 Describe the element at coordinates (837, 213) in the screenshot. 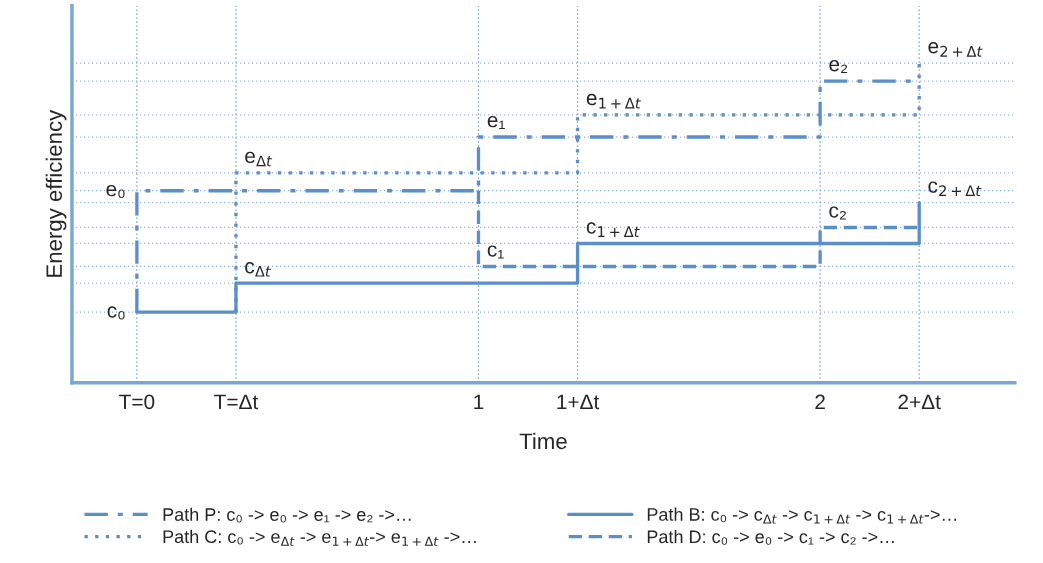

I see `annotation: c₂` at that location.